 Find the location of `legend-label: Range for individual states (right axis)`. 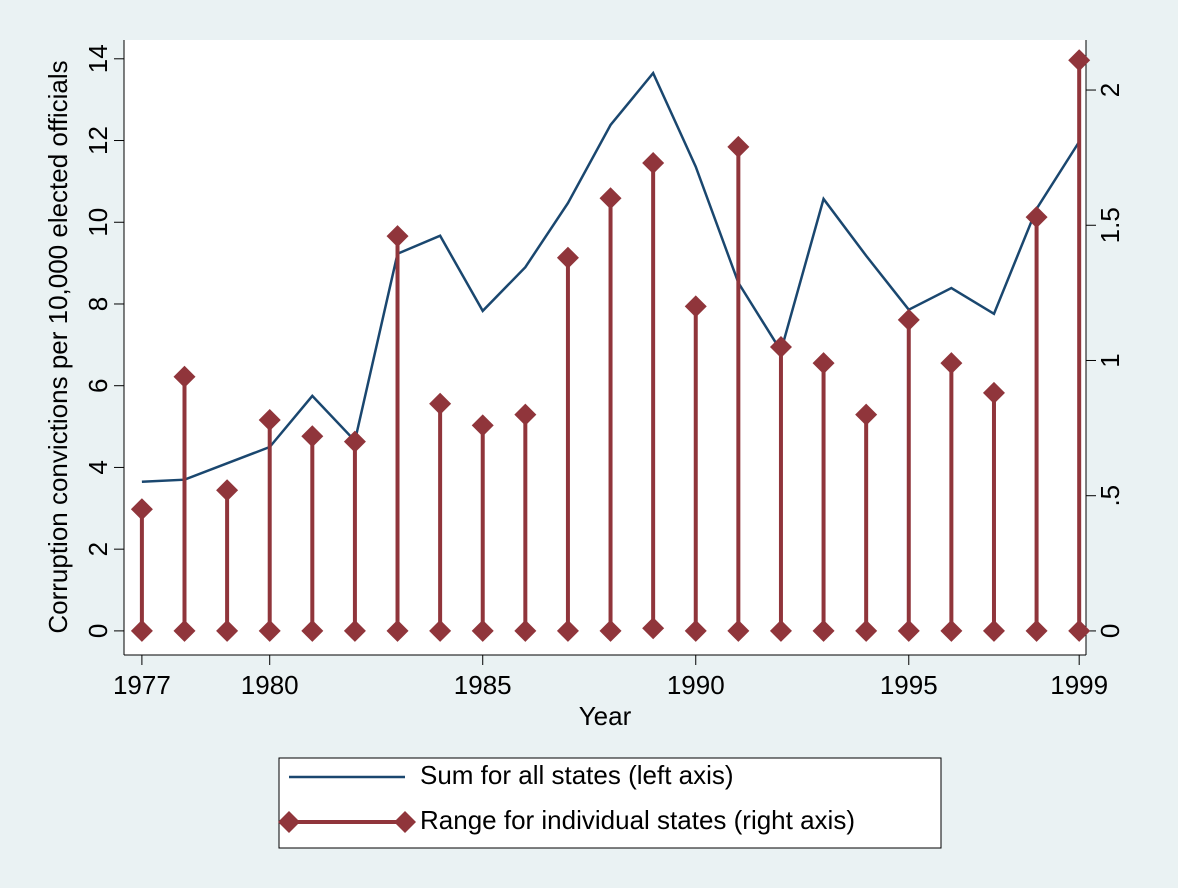

legend-label: Range for individual states (right axis) is located at coordinates (637, 820).